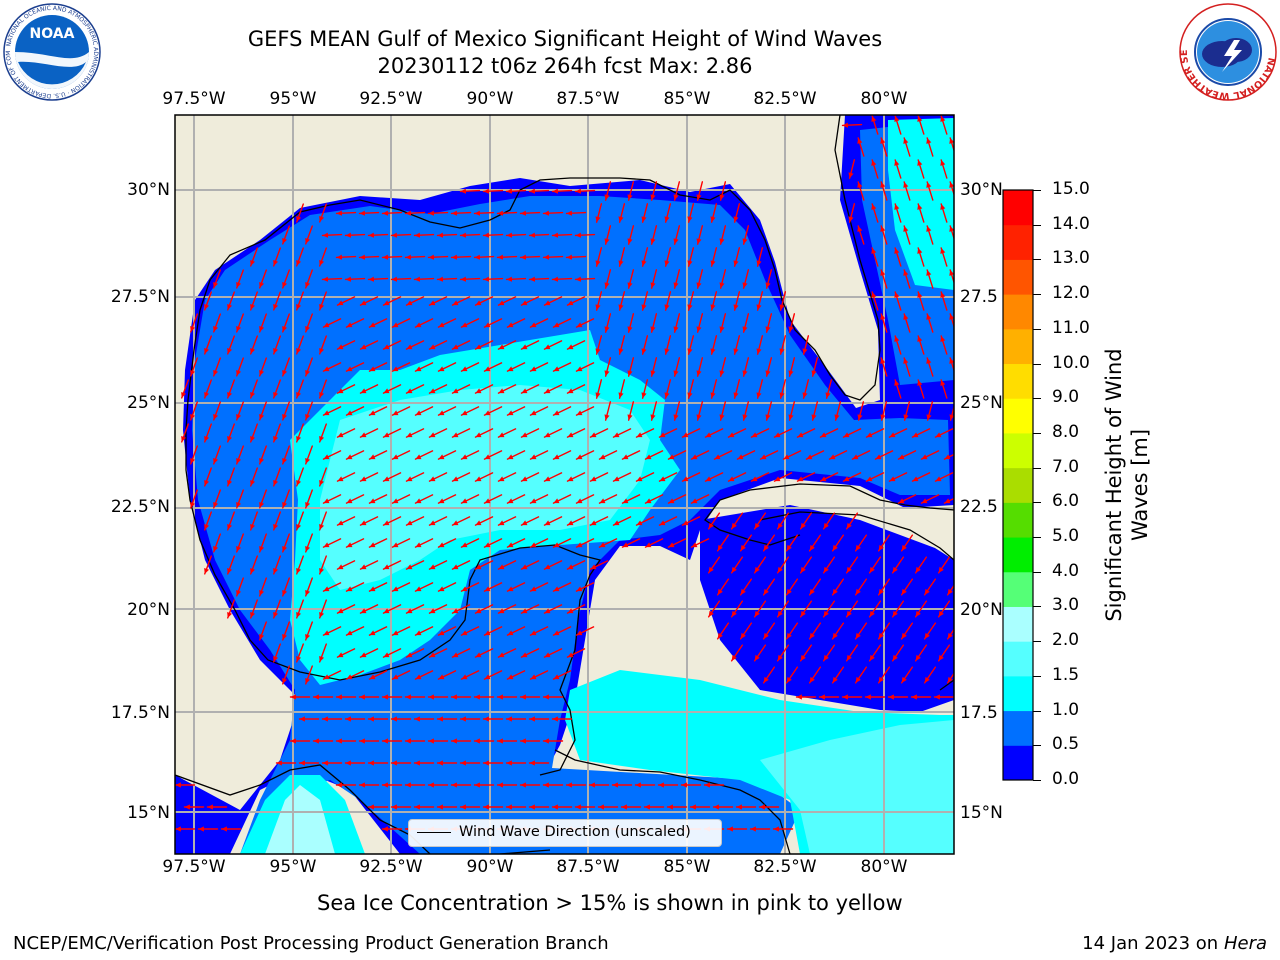 Image resolution: width=1280 pixels, height=960 pixels. What do you see at coordinates (687, 867) in the screenshot?
I see `lon-tick-bottom: 85°W` at bounding box center [687, 867].